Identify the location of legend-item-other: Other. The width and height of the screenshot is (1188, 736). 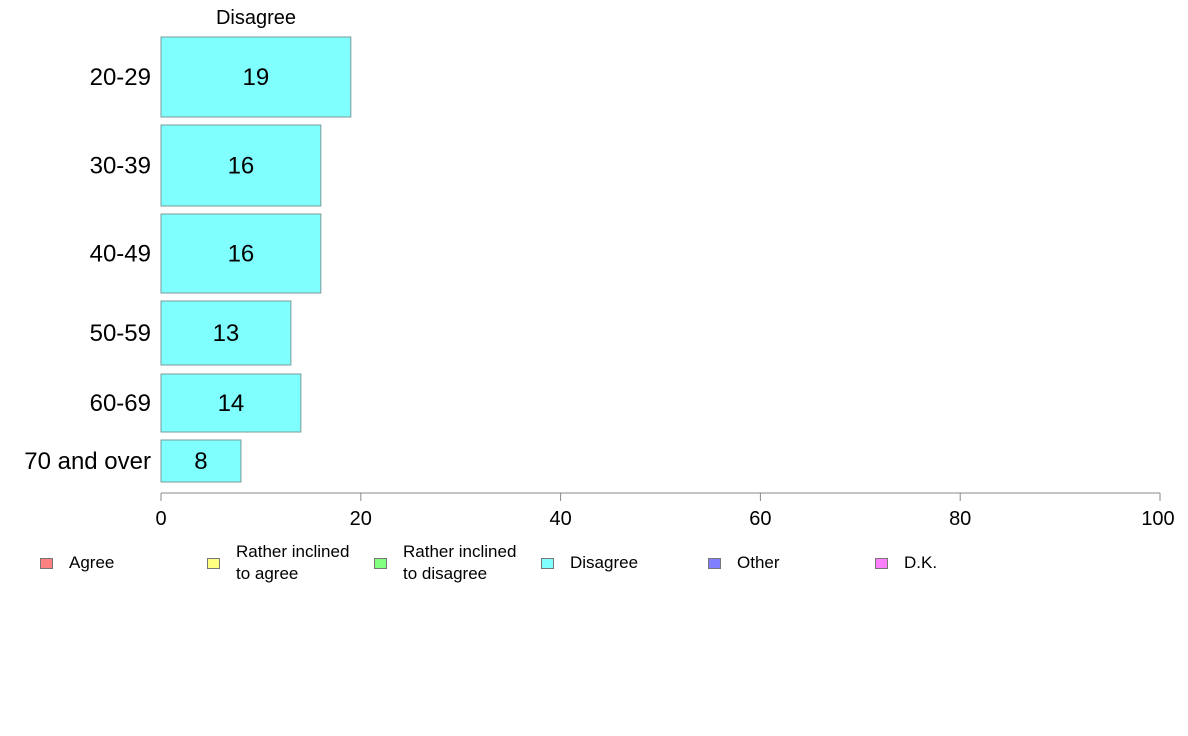
(744, 563).